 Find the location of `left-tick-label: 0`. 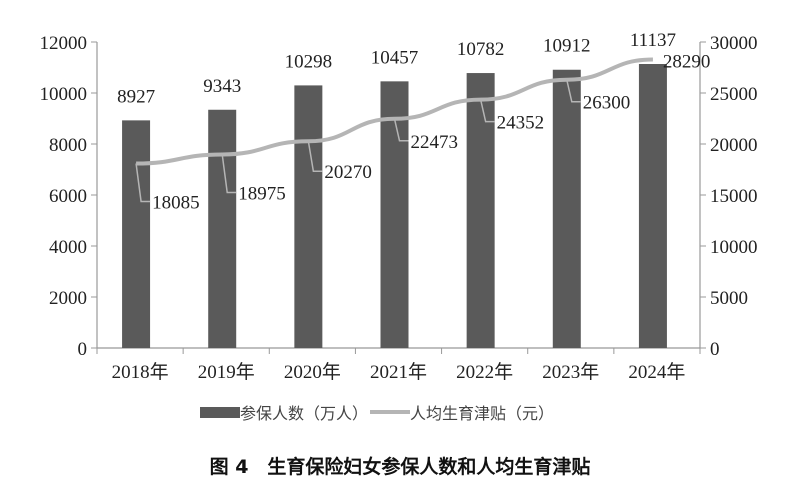

left-tick-label: 0 is located at coordinates (83, 349).